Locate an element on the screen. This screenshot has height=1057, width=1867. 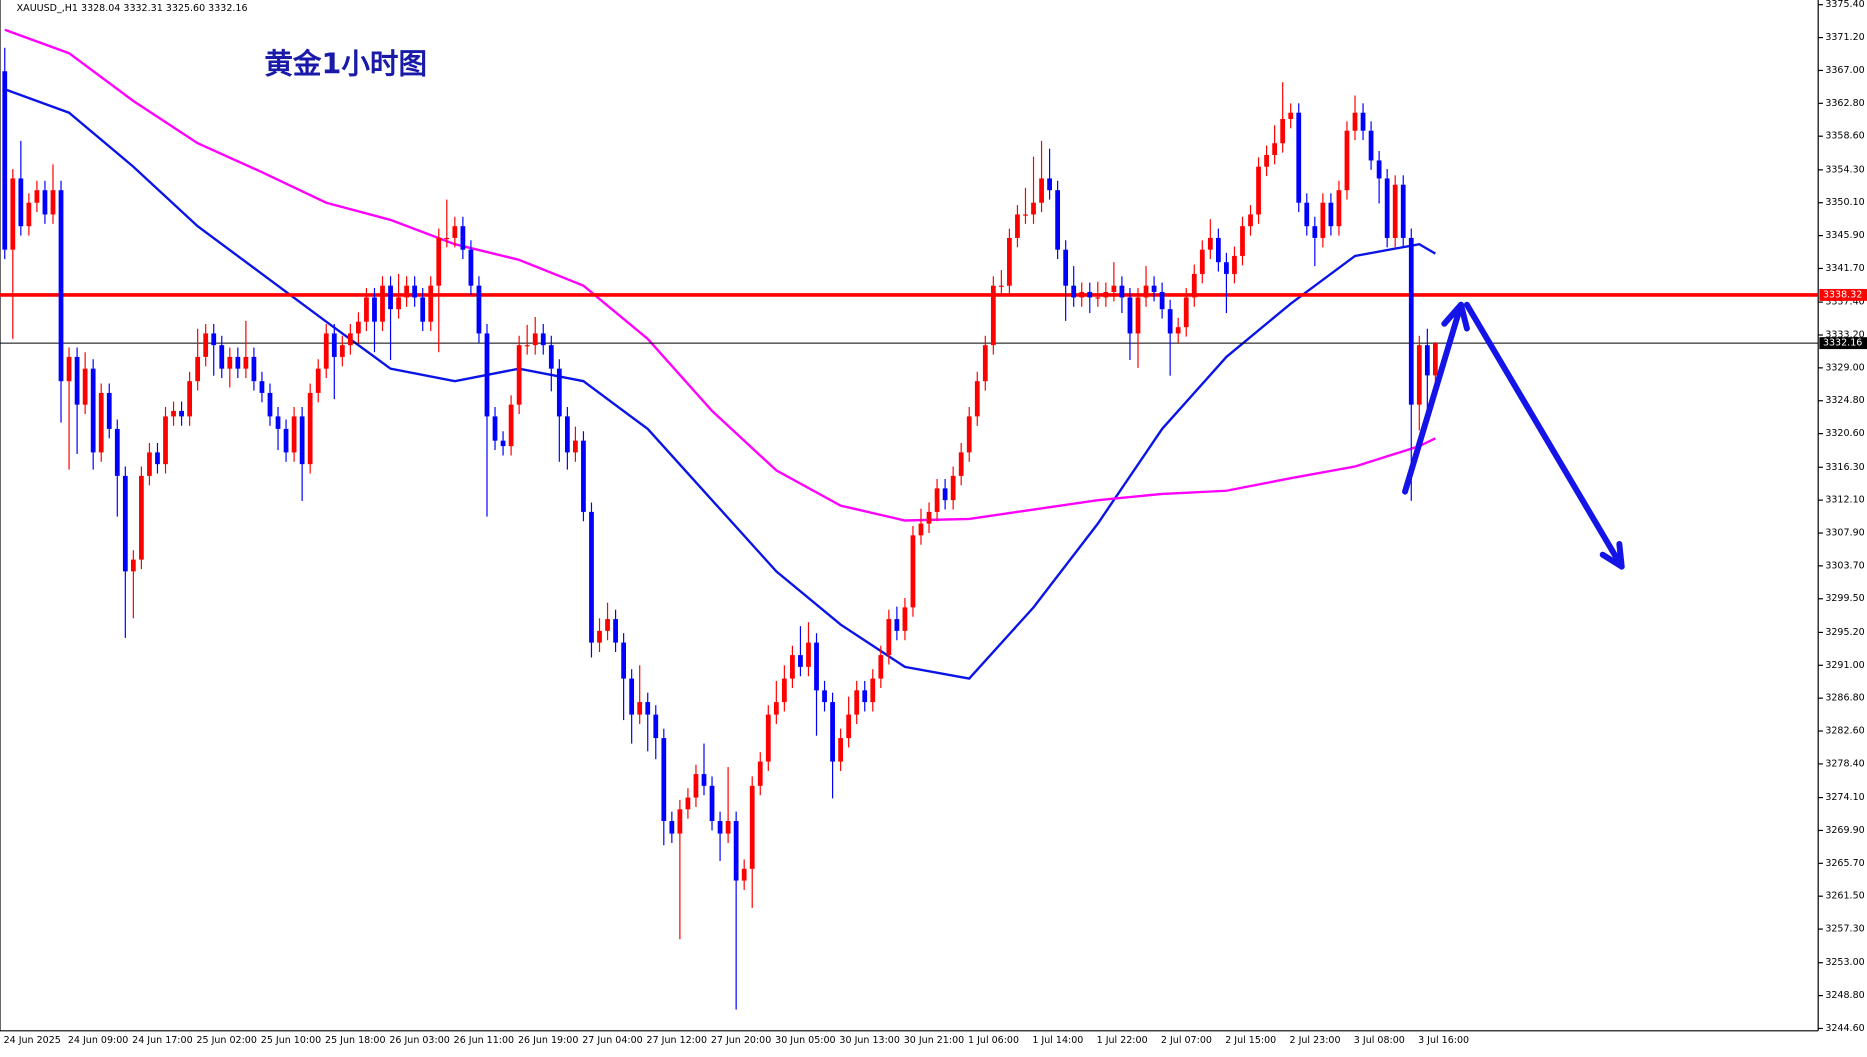
forecast-arrows is located at coordinates (1513, 435).